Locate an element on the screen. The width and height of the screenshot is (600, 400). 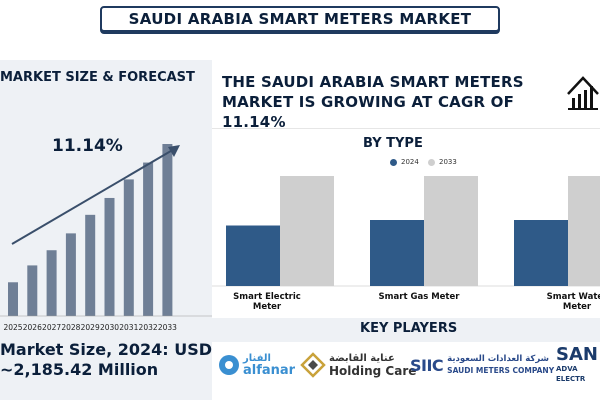
advanced-electronics-logo: SAN ADVA ELECTR is located at coordinates (578, 364).